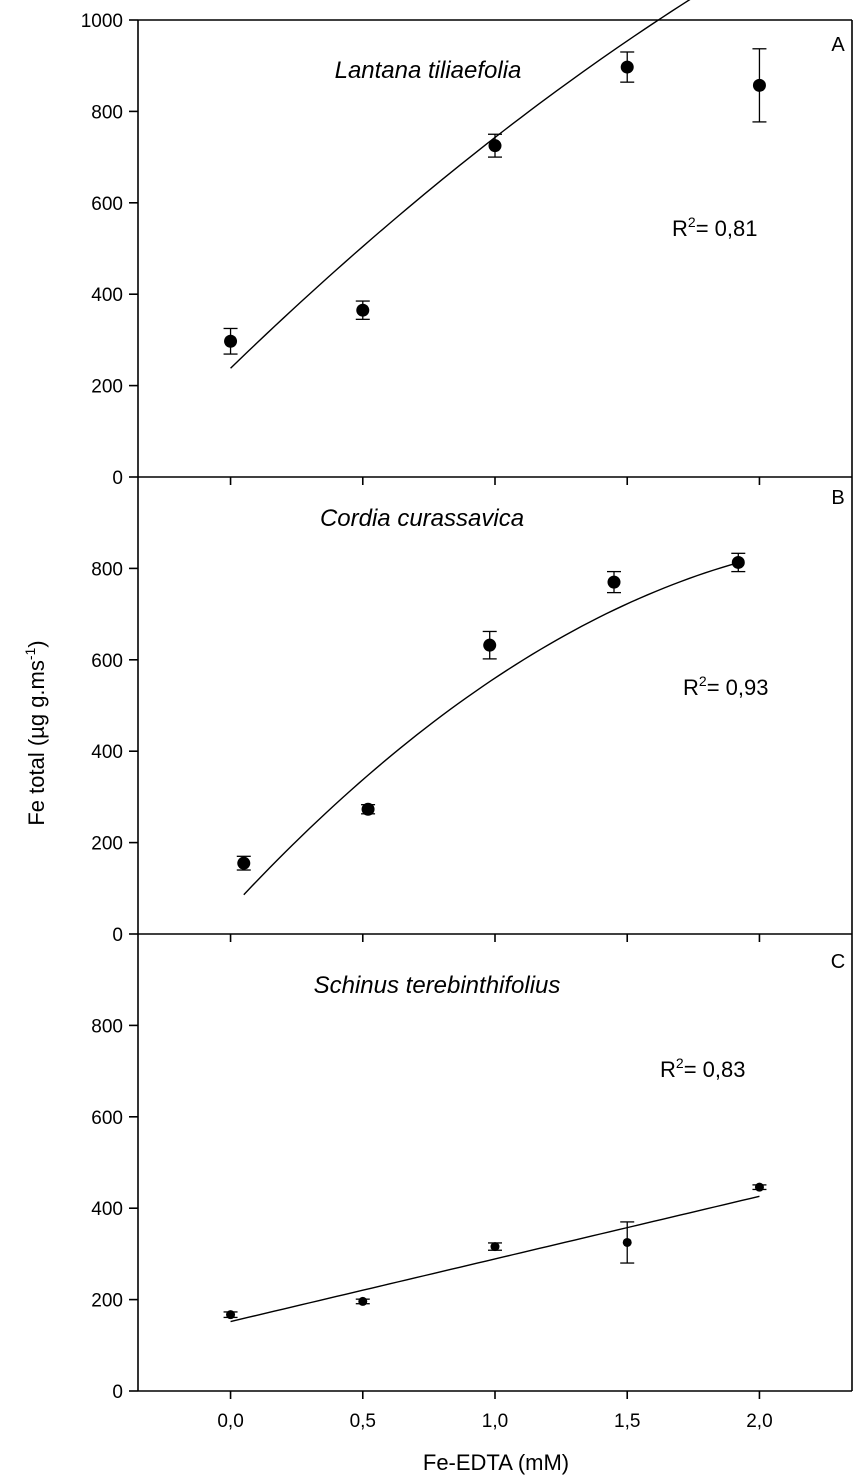 The image size is (855, 1483). Describe the element at coordinates (838, 45) in the screenshot. I see `panel-letter: A` at that location.